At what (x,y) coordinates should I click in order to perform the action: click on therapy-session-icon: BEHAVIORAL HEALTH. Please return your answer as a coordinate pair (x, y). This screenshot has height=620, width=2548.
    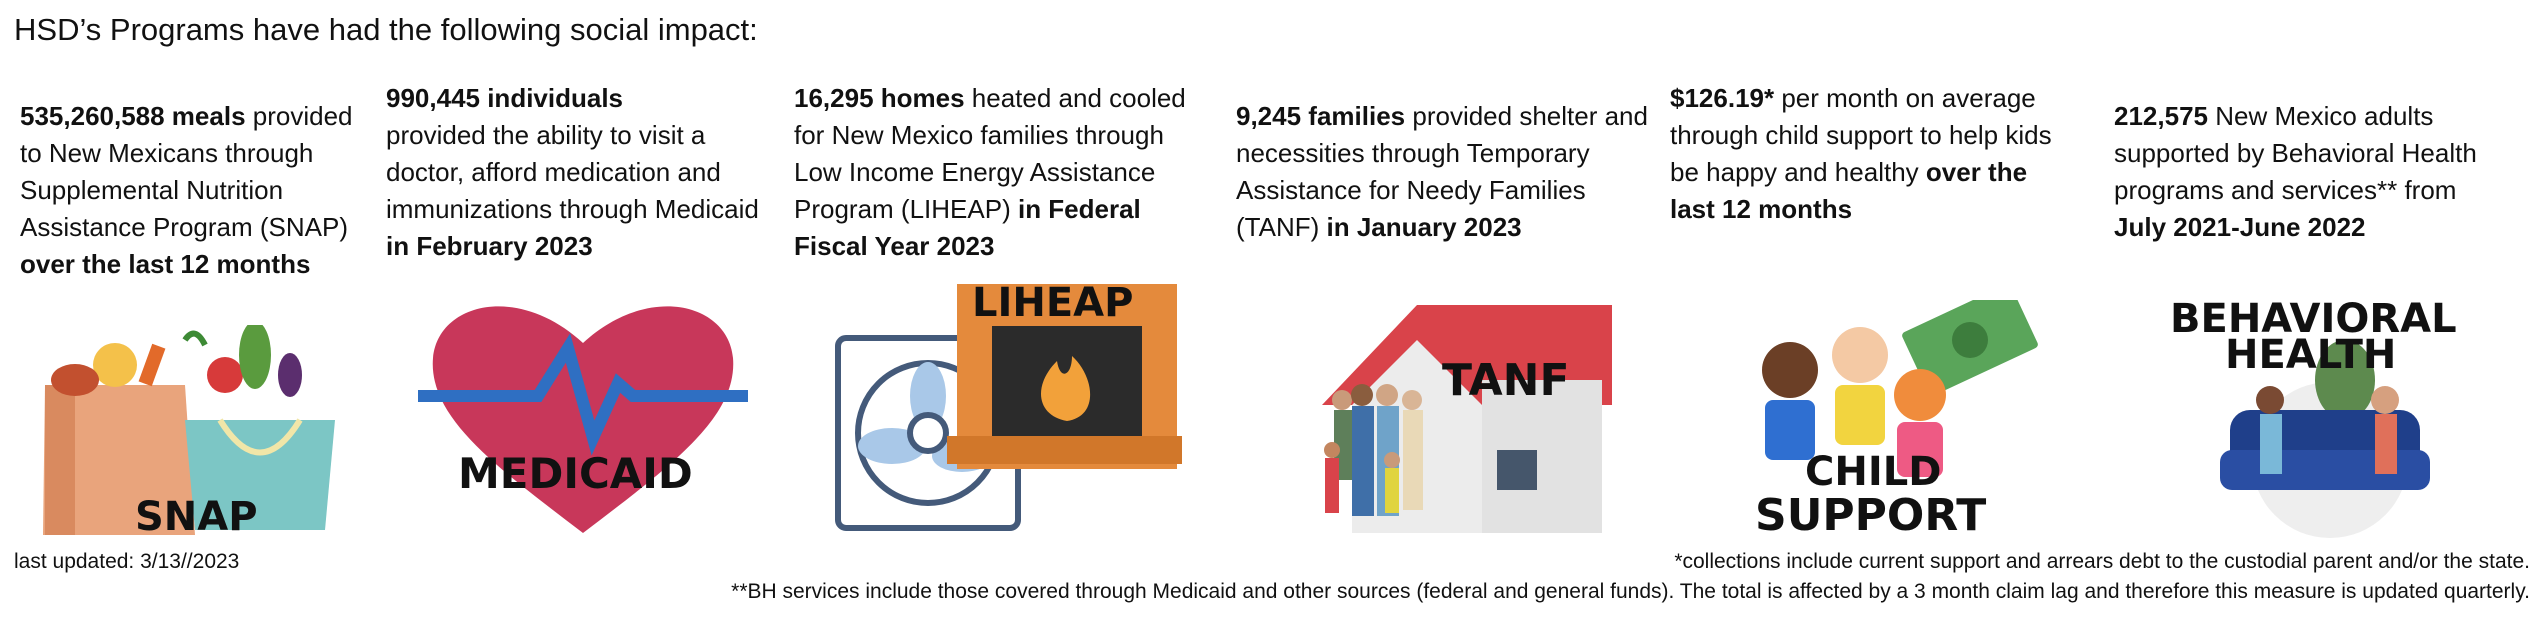
    Looking at the image, I should click on (2313, 419).